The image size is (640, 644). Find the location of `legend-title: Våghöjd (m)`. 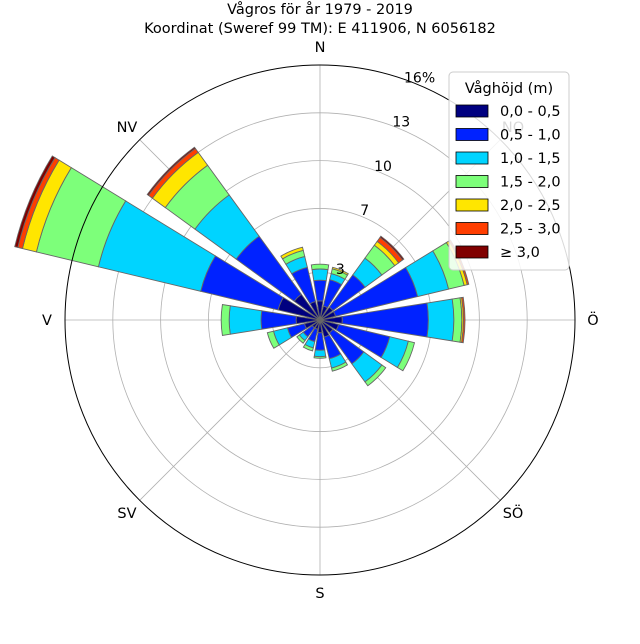

legend-title: Våghöjd (m) is located at coordinates (509, 88).